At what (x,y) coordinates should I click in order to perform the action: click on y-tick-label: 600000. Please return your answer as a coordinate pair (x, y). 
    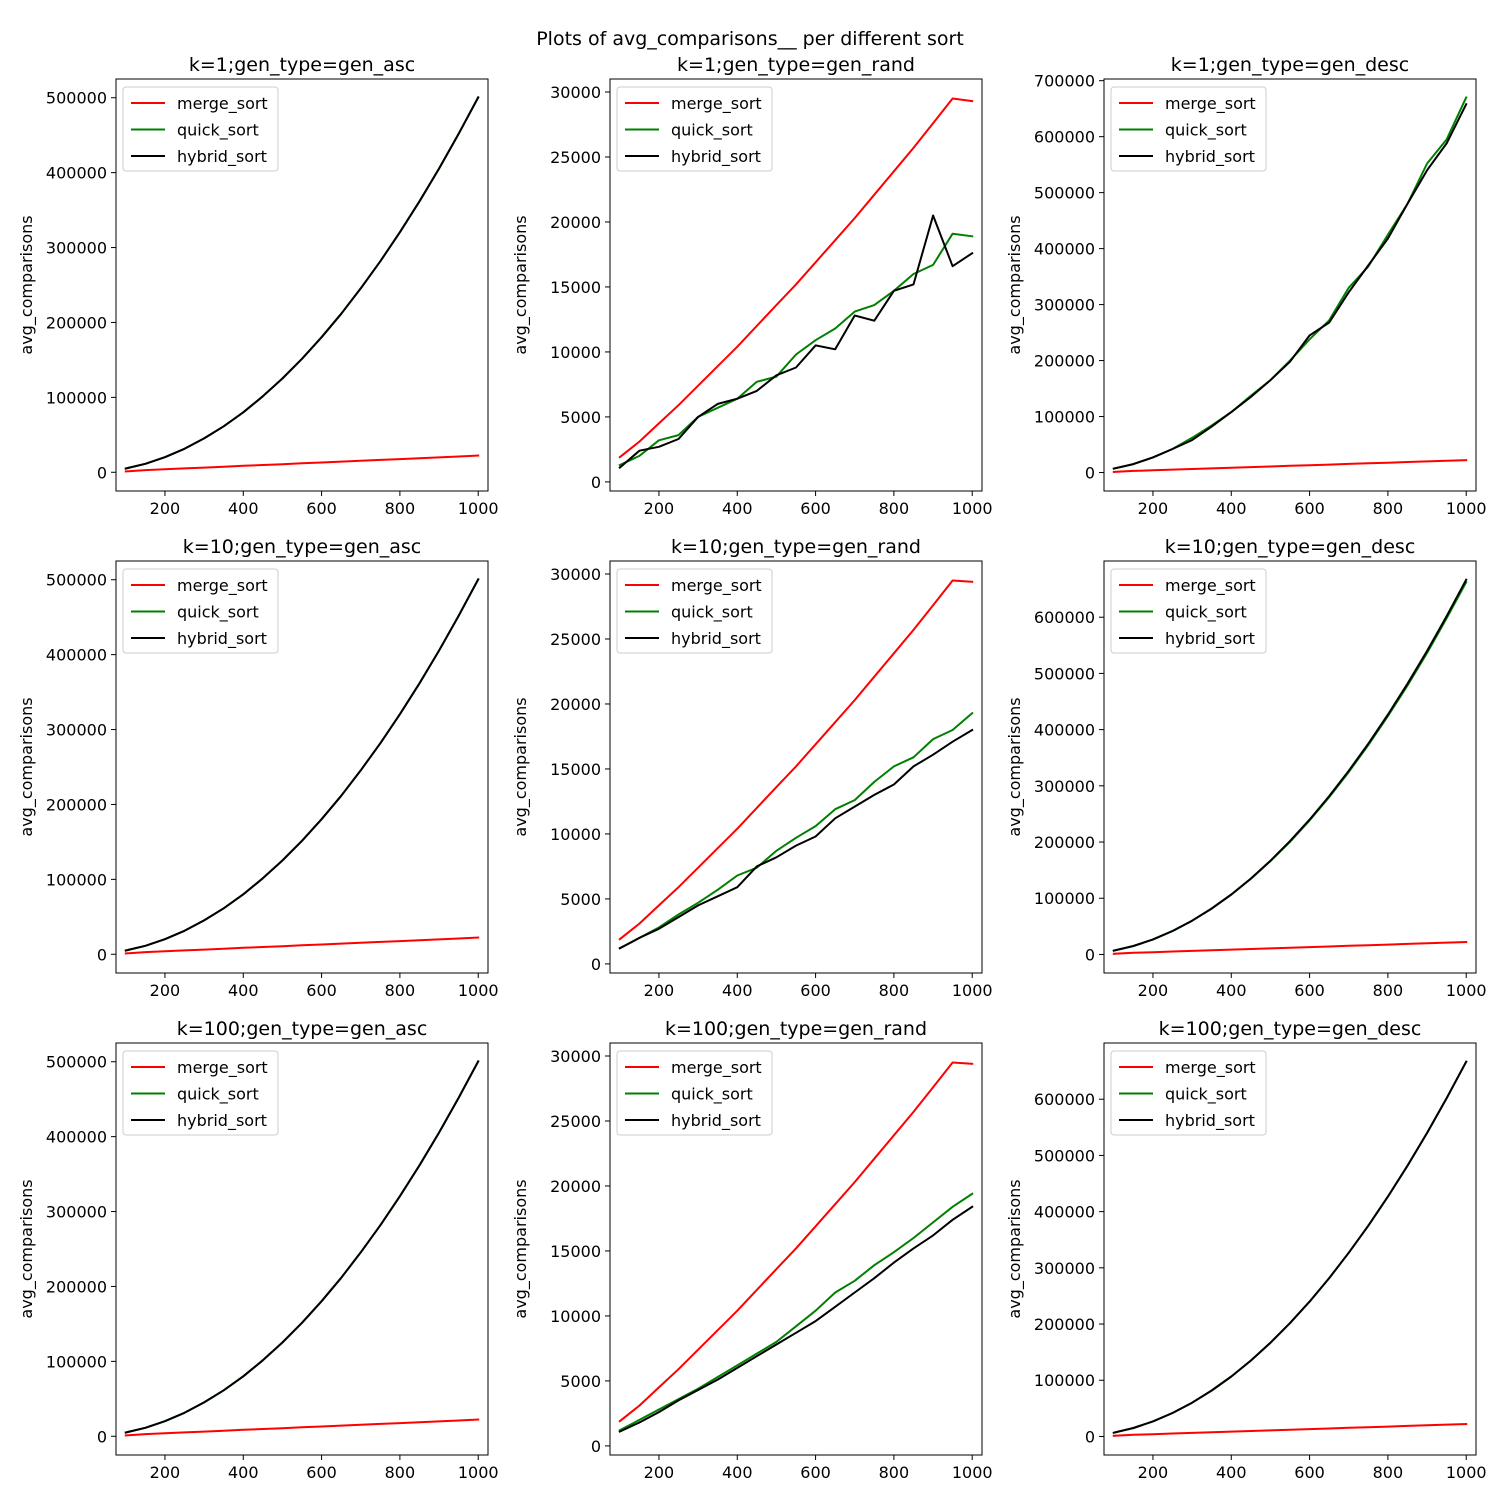
    Looking at the image, I should click on (1064, 1099).